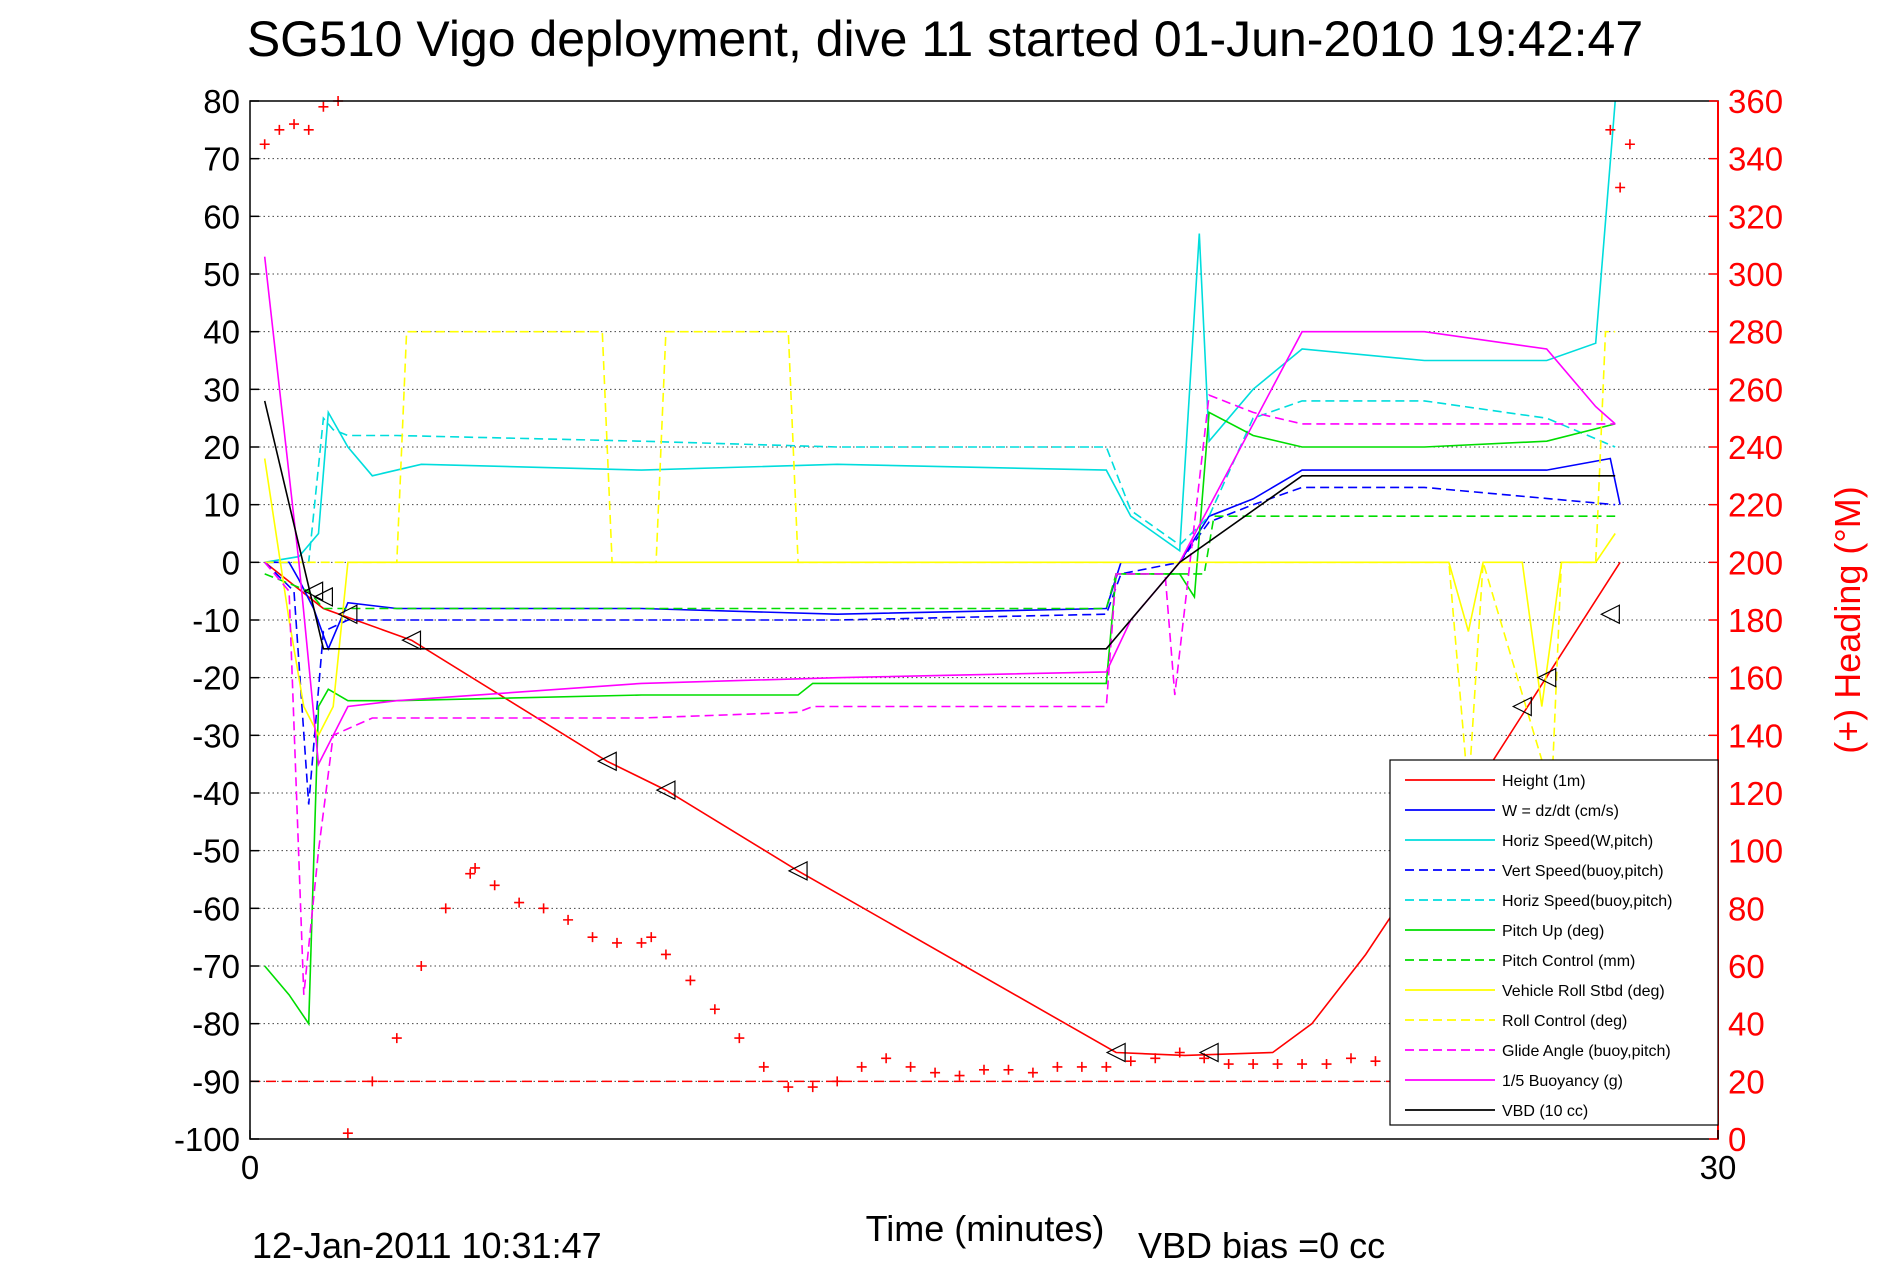 This screenshot has width=1891, height=1262. What do you see at coordinates (1755, 332) in the screenshot?
I see `right-tick-label: 280` at bounding box center [1755, 332].